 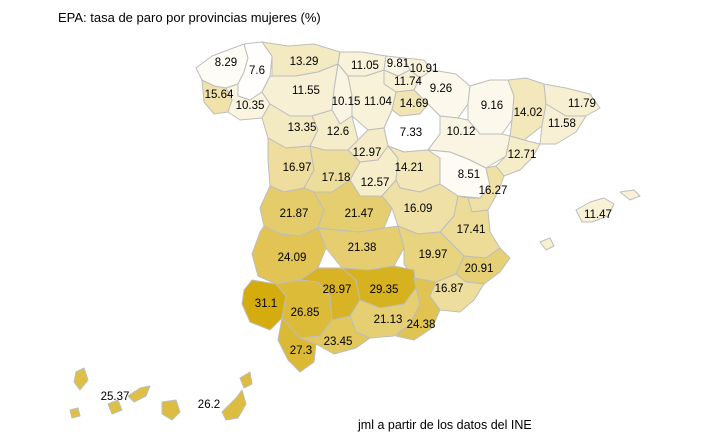 I want to click on region-value-valladolid: 12.6, so click(x=338, y=132).